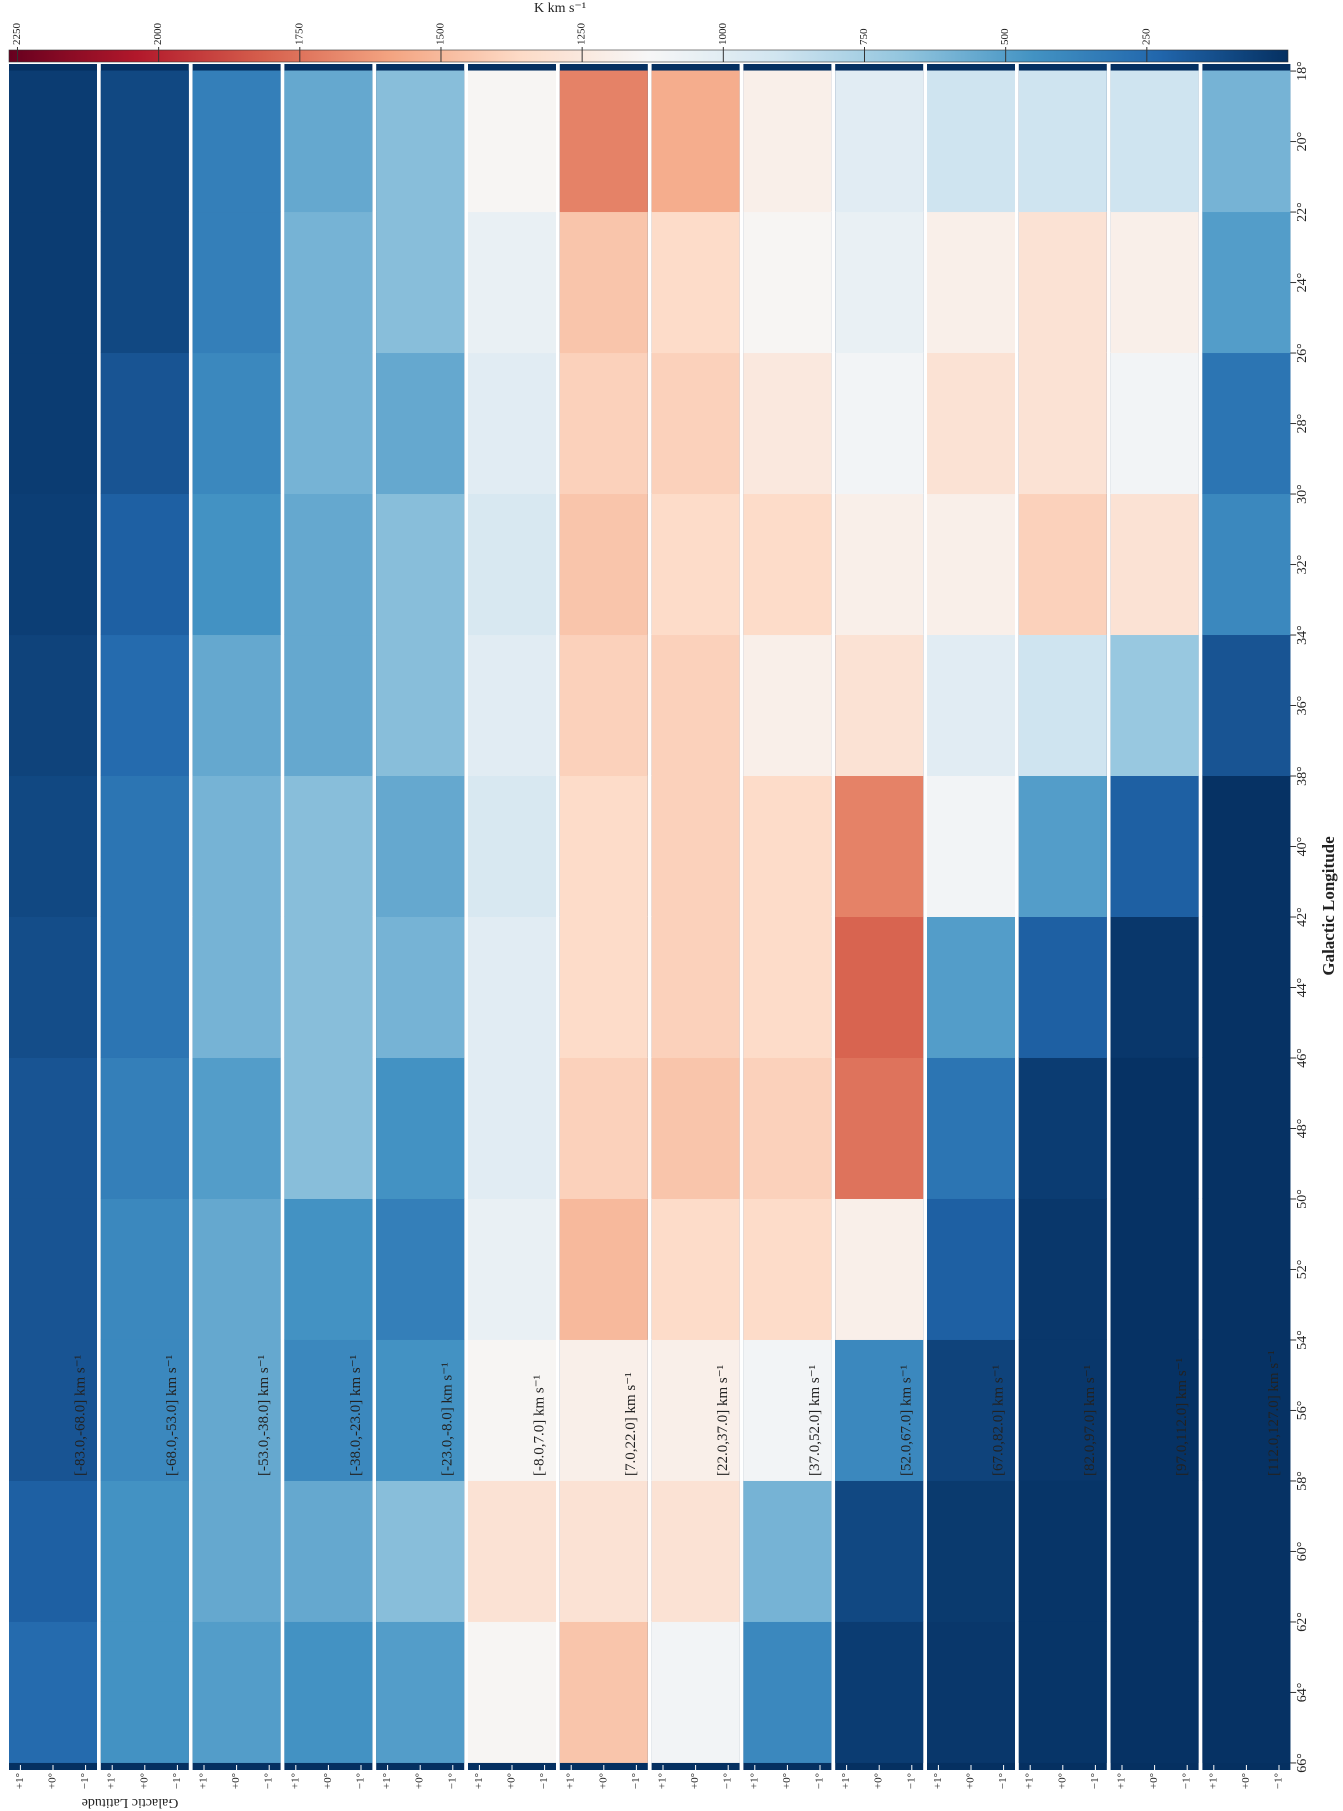 This screenshot has height=1811, width=1343. What do you see at coordinates (1302, 353) in the screenshot?
I see `x-tick-label: 26°` at bounding box center [1302, 353].